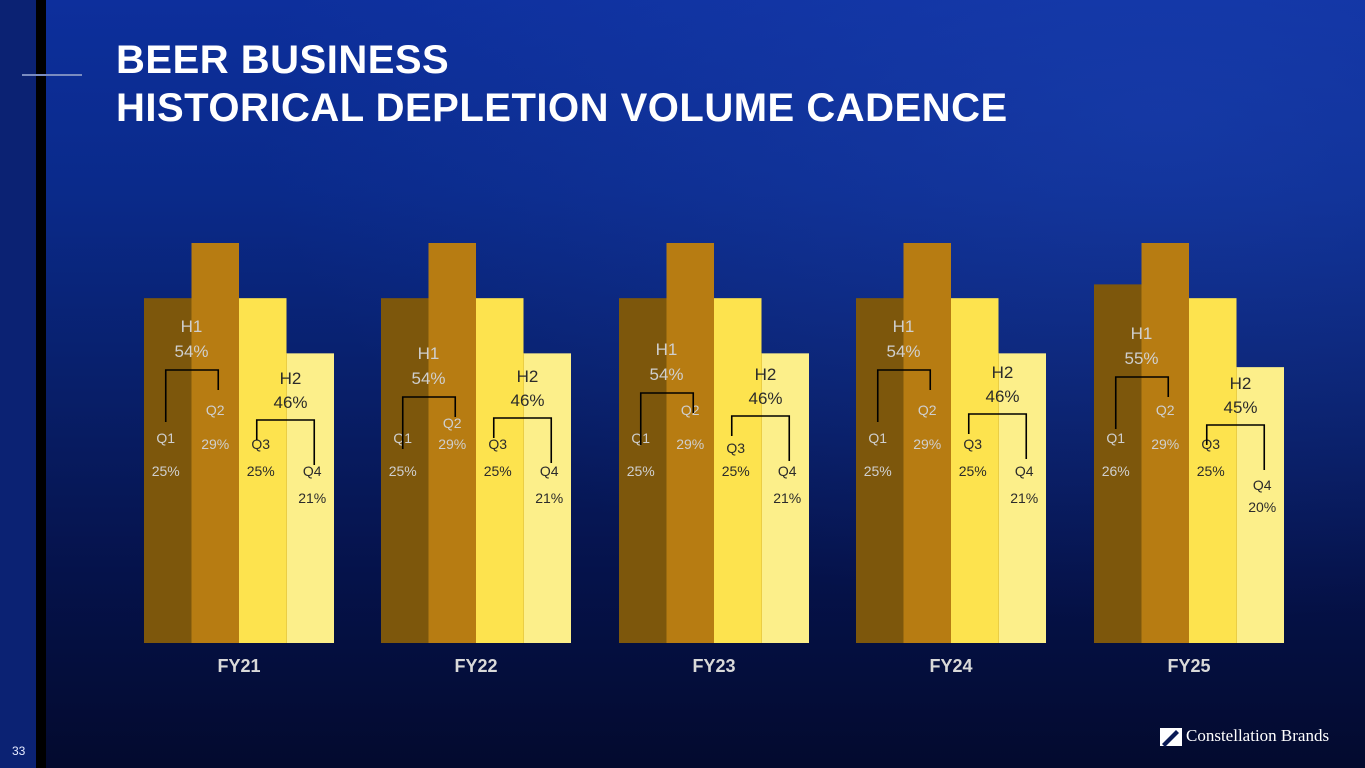 The height and width of the screenshot is (768, 1365). Describe the element at coordinates (1235, 447) in the screenshot. I see `h2-bracket-fy25` at that location.